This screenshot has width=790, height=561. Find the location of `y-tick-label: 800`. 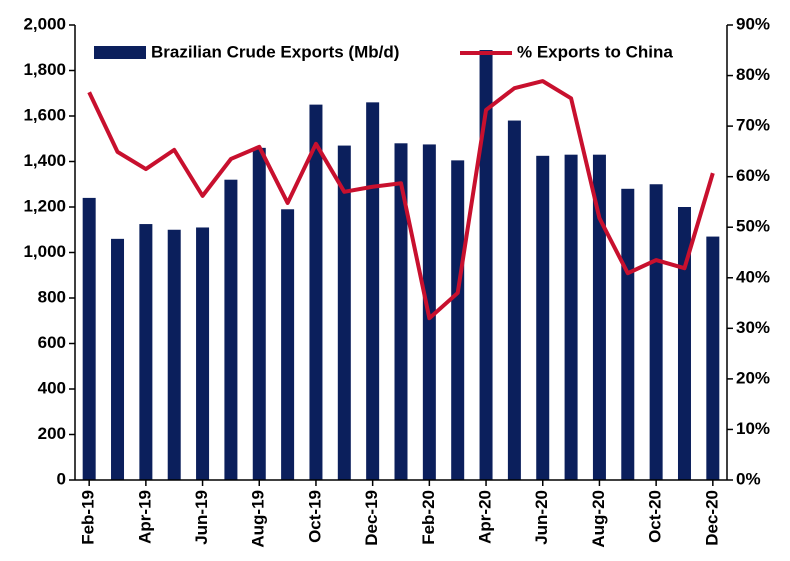

y-tick-label: 800 is located at coordinates (52, 296).